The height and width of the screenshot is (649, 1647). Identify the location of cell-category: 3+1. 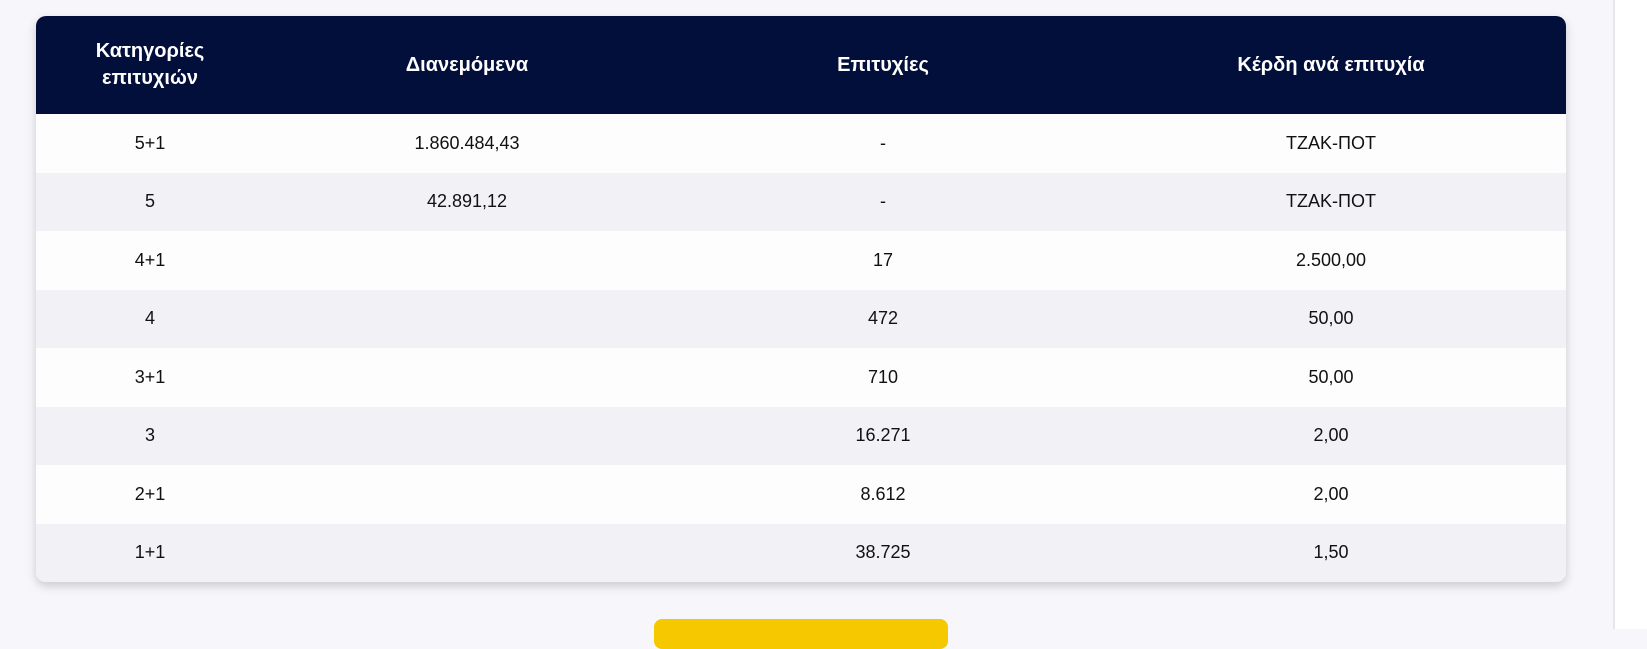
(150, 376).